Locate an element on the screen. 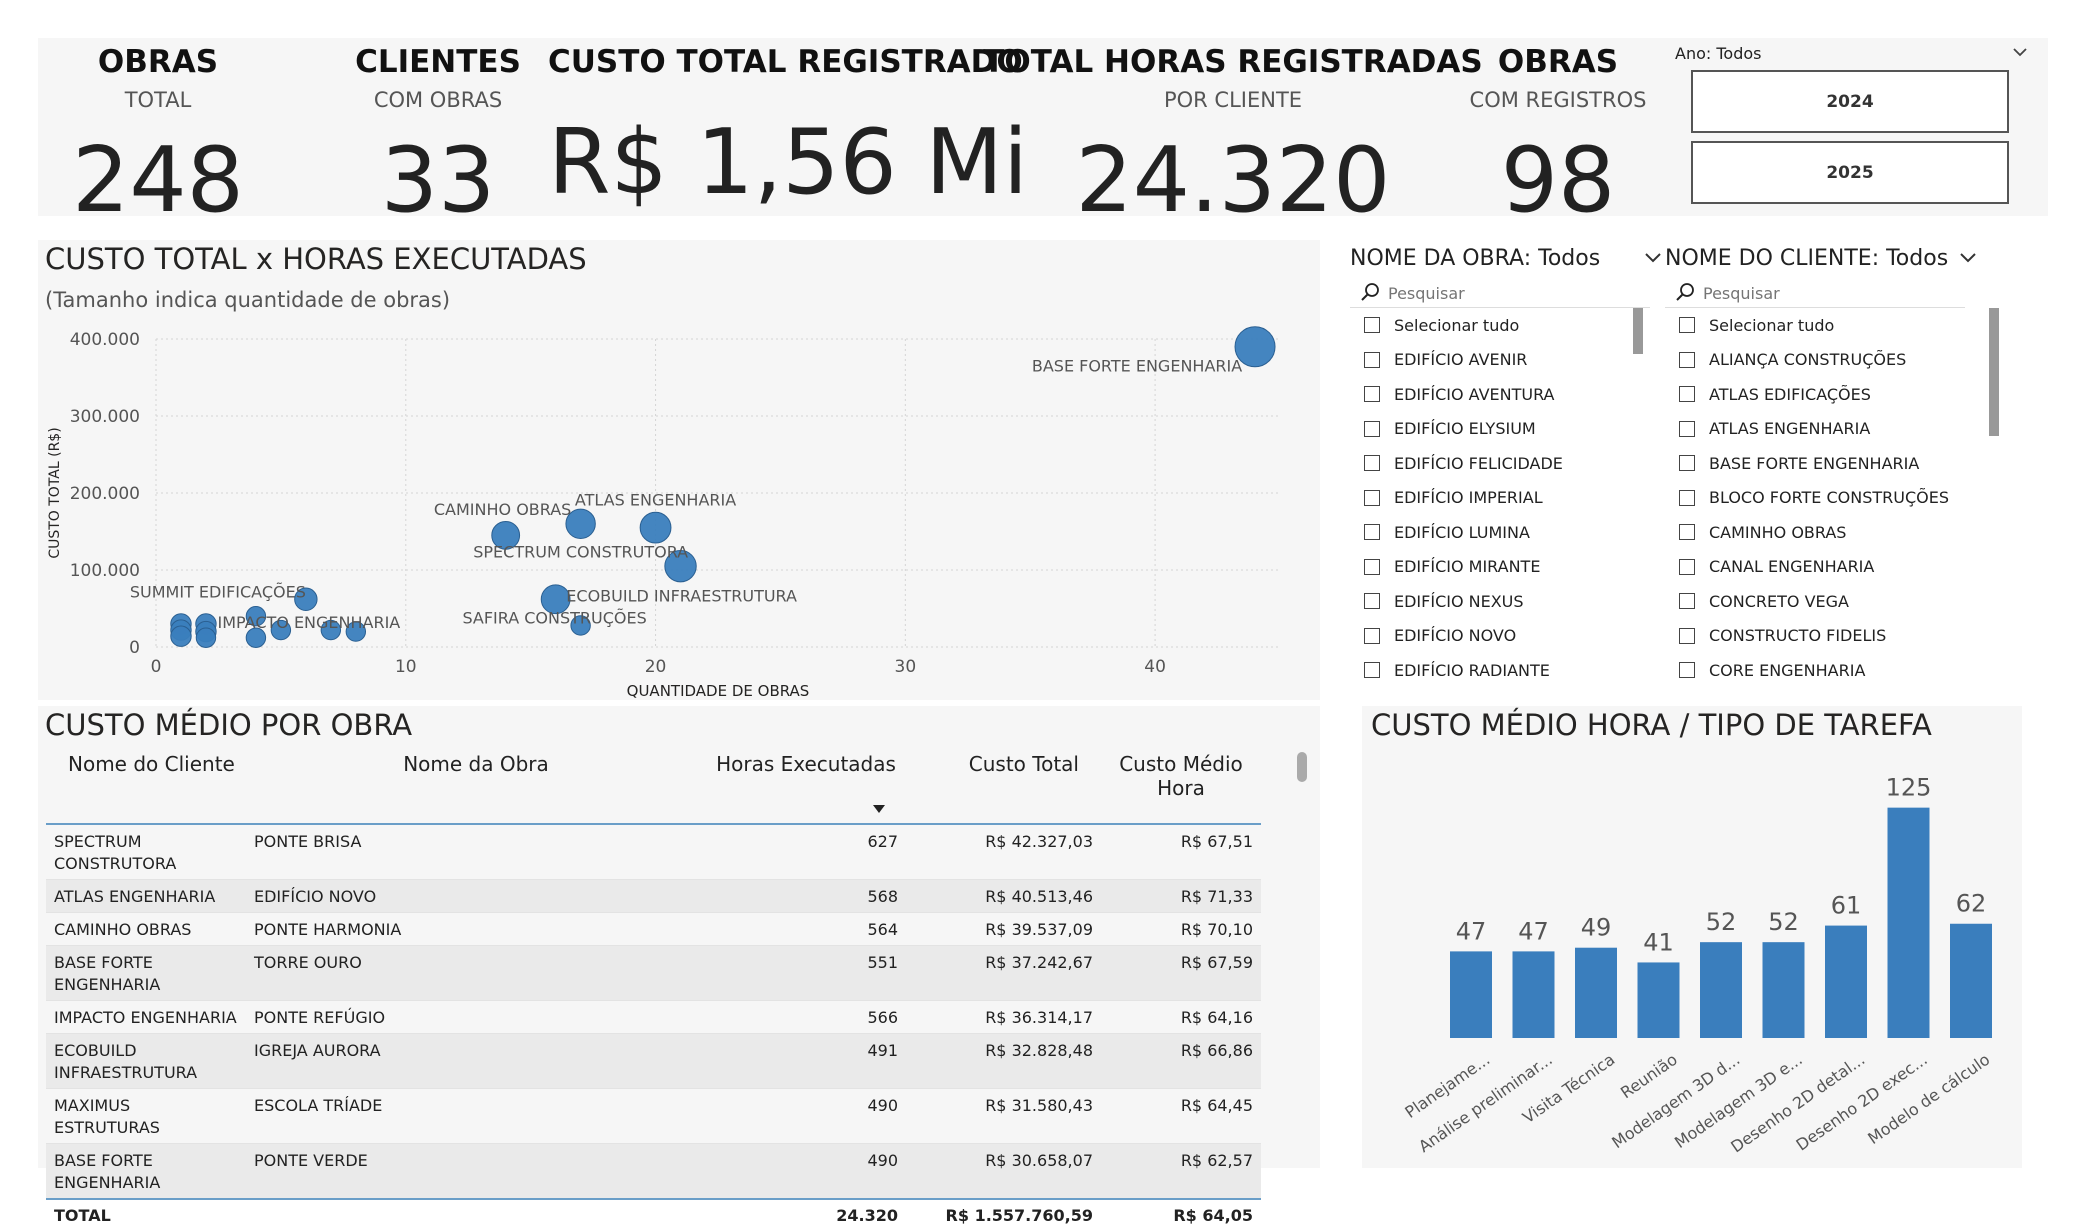  year-option-2025: 2025 is located at coordinates (1850, 172).